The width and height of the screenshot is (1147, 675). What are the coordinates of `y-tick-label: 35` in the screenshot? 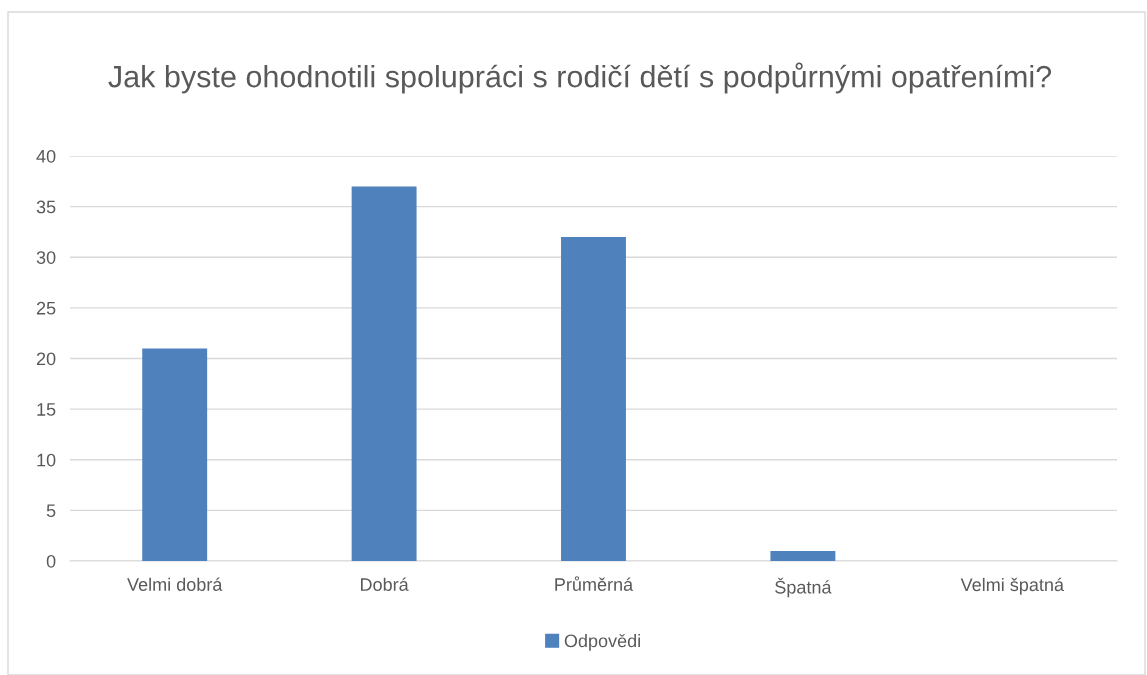 It's located at (46, 207).